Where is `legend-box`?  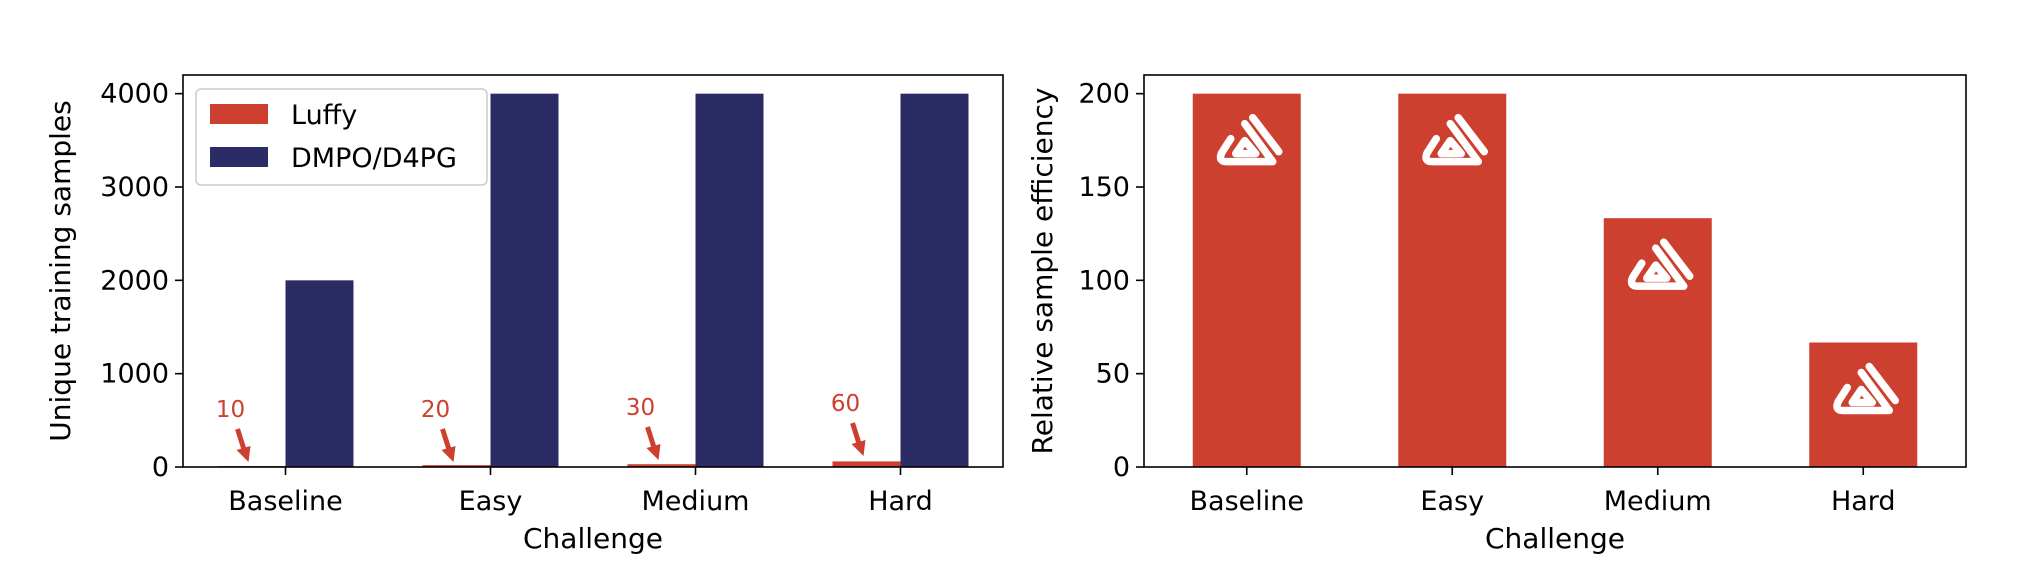
legend-box is located at coordinates (341, 137).